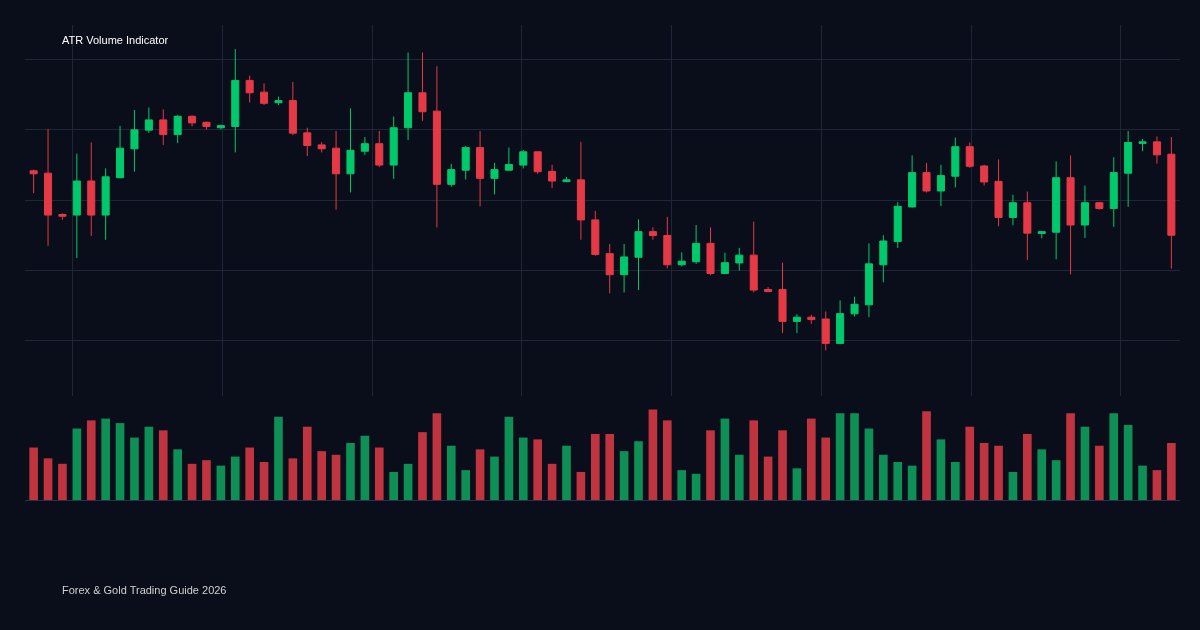  Describe the element at coordinates (115, 40) in the screenshot. I see `text: ATR Volume Indicator` at that location.